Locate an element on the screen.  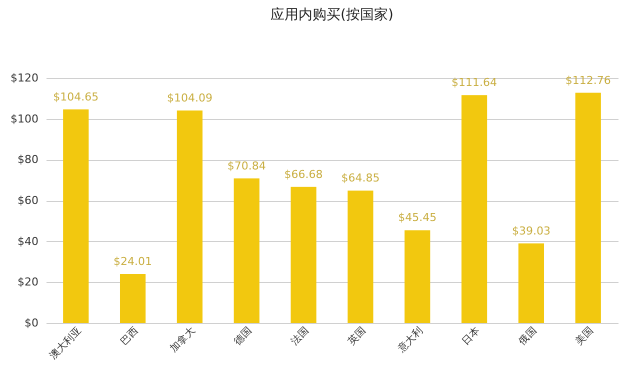
data-label: $104.65 is located at coordinates (76, 97).